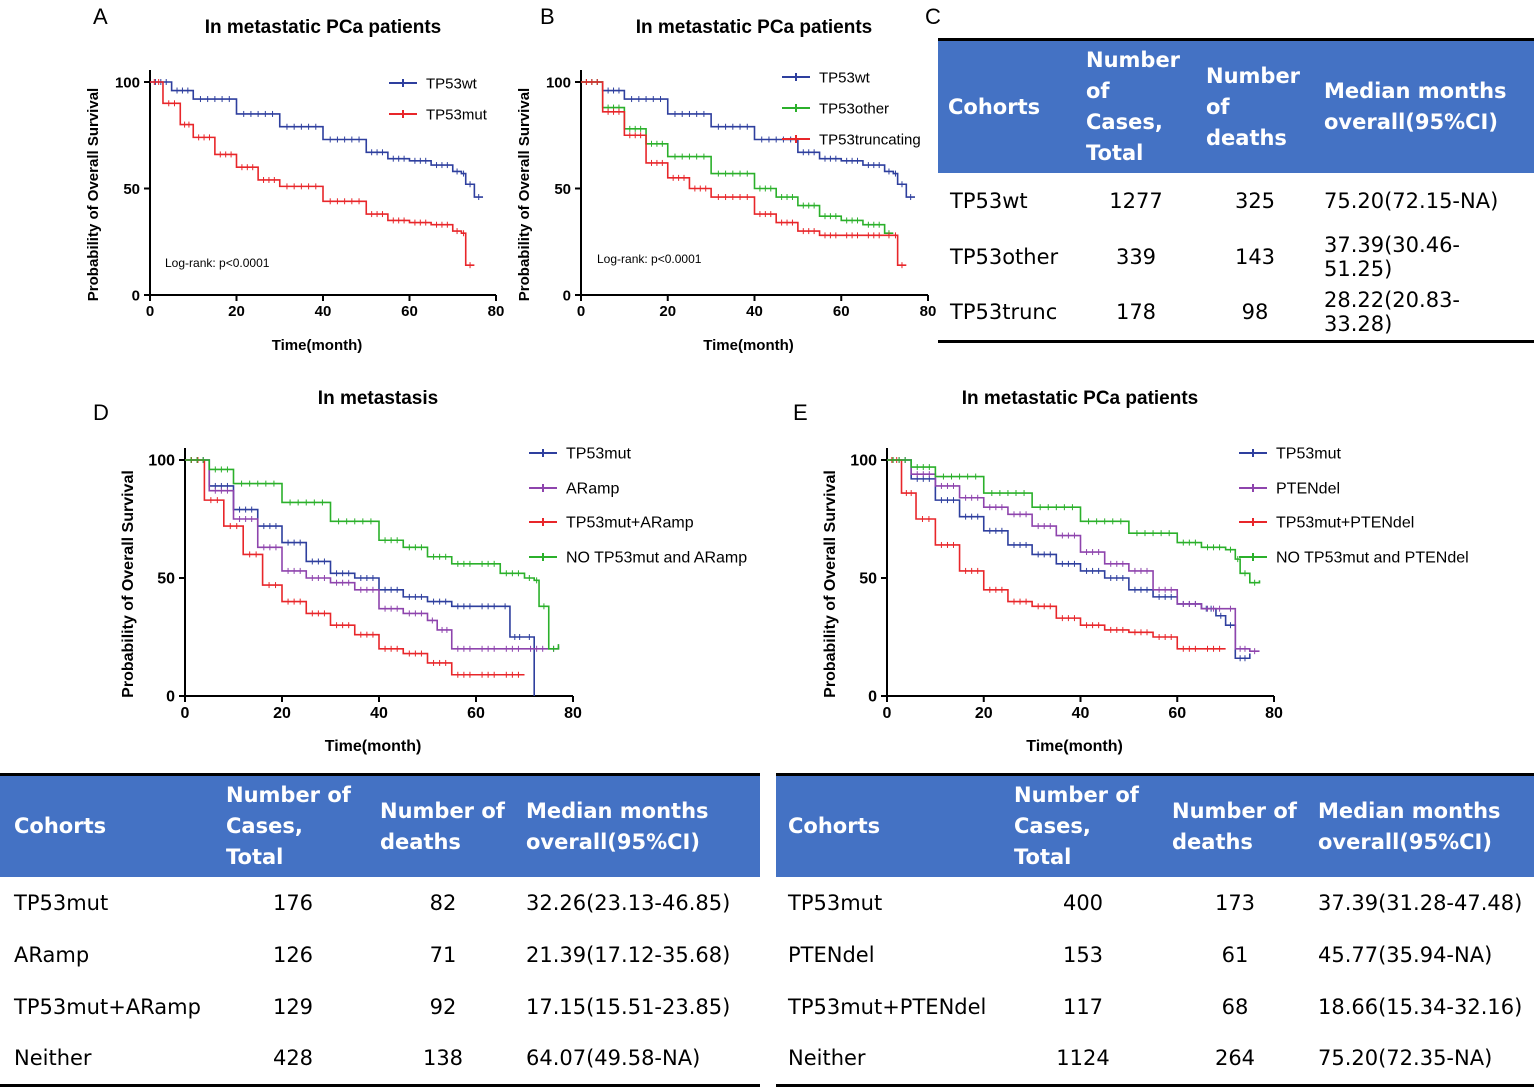 This screenshot has height=1087, width=1535. Describe the element at coordinates (443, 825) in the screenshot. I see `table-d-header-deaths: Number of deaths` at that location.